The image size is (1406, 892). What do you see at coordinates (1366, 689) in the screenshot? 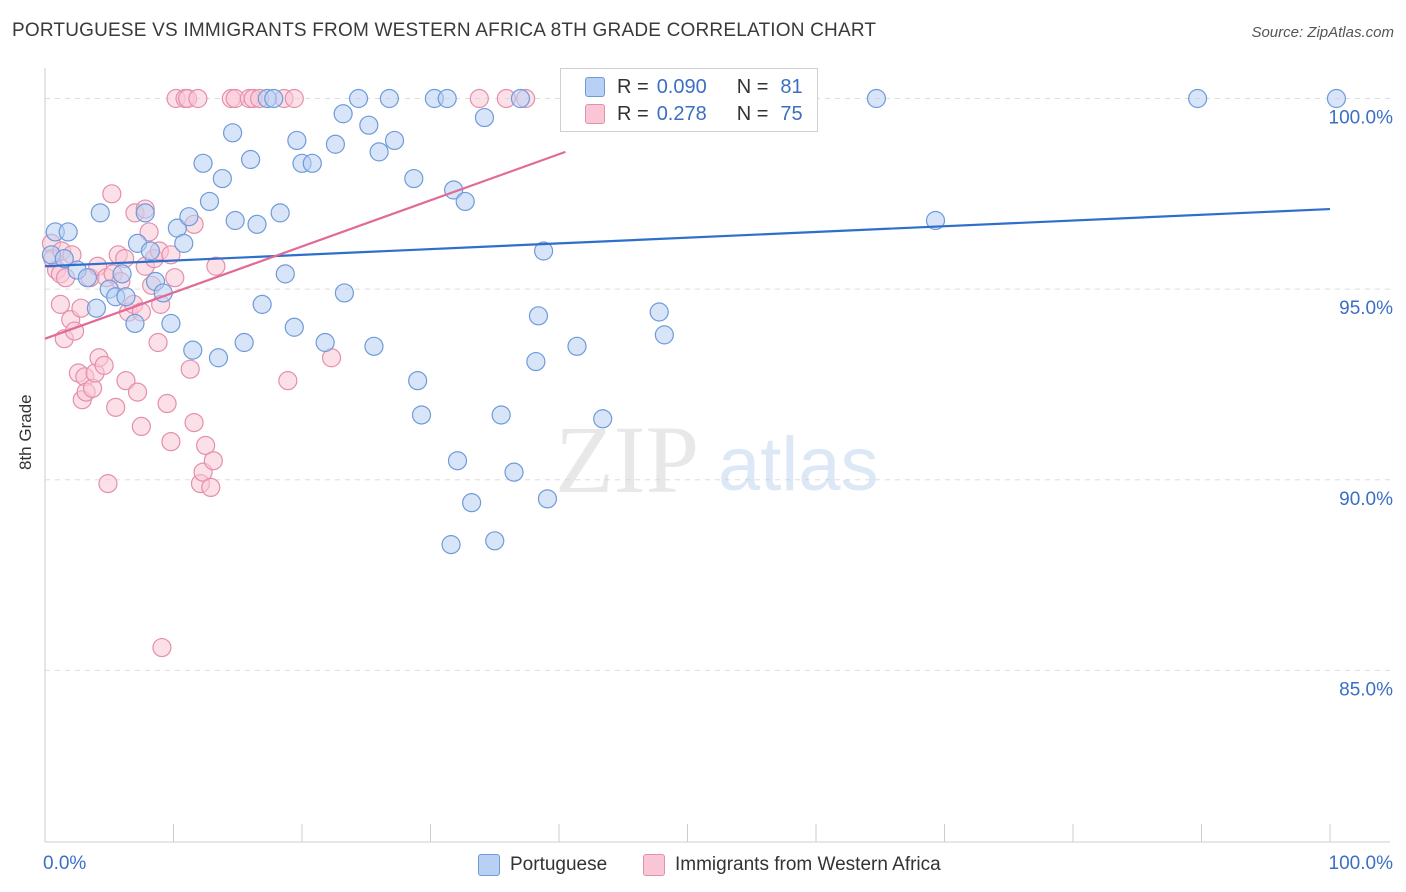
I see `y-tick-label: 85.0%` at bounding box center [1366, 689].